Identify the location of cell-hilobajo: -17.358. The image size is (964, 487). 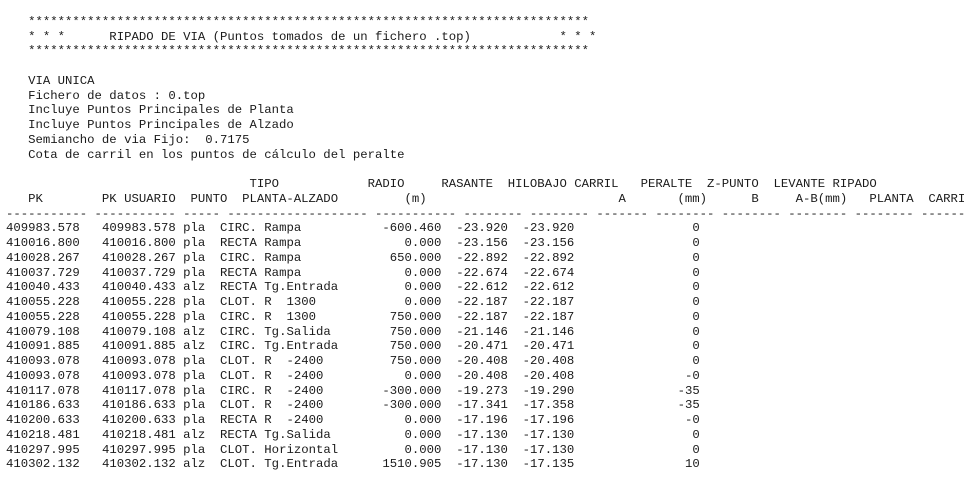
(545, 405).